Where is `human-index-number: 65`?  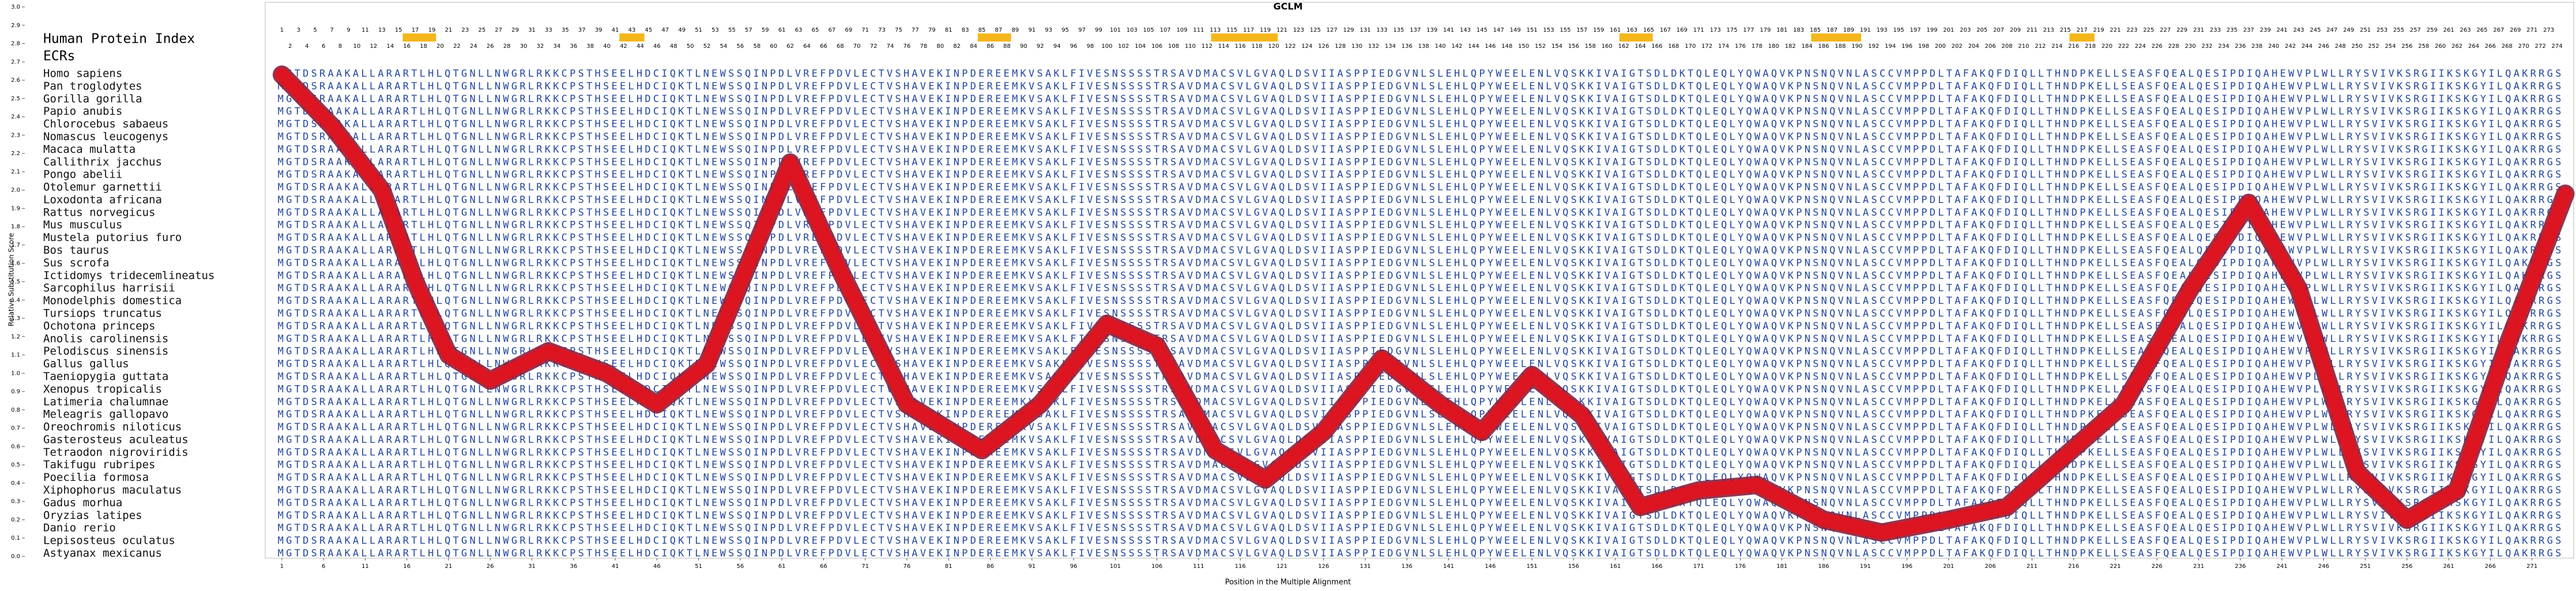
human-index-number: 65 is located at coordinates (815, 30).